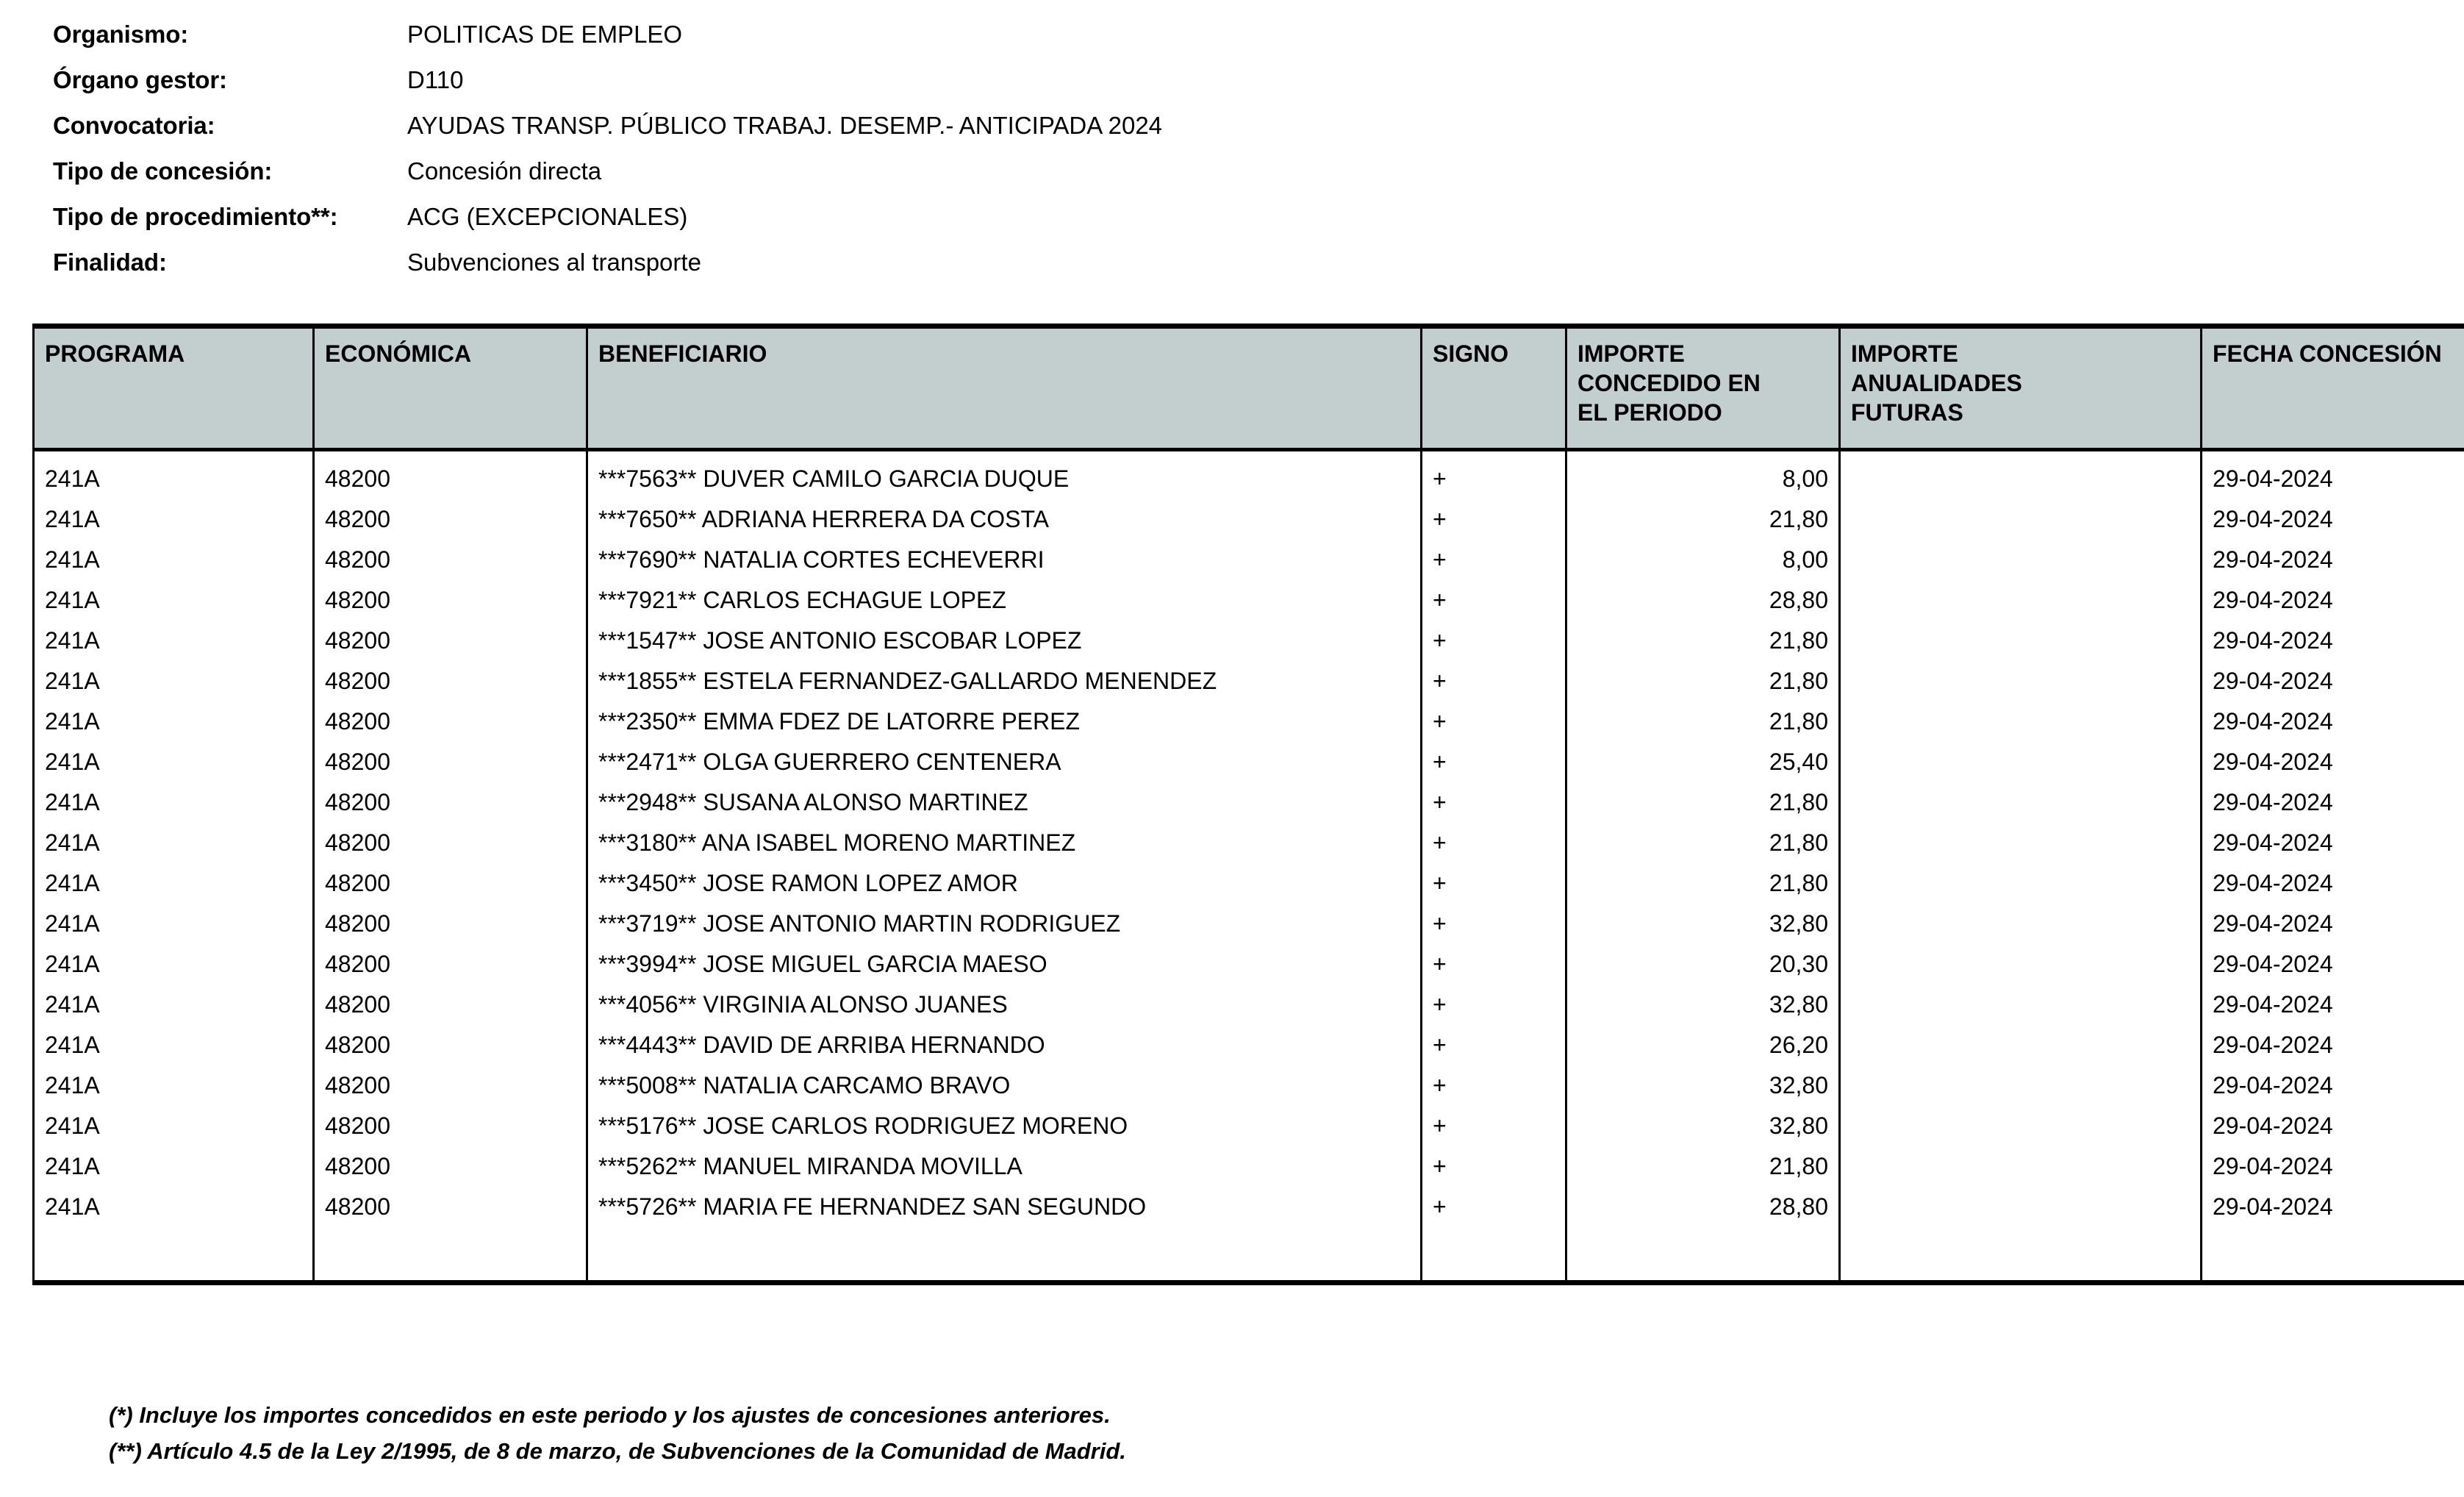 Image resolution: width=2464 pixels, height=1497 pixels. I want to click on cell-beneficiario: ***5176** JOSE CARLOS RODRIGUEZ MORENO, so click(1004, 1126).